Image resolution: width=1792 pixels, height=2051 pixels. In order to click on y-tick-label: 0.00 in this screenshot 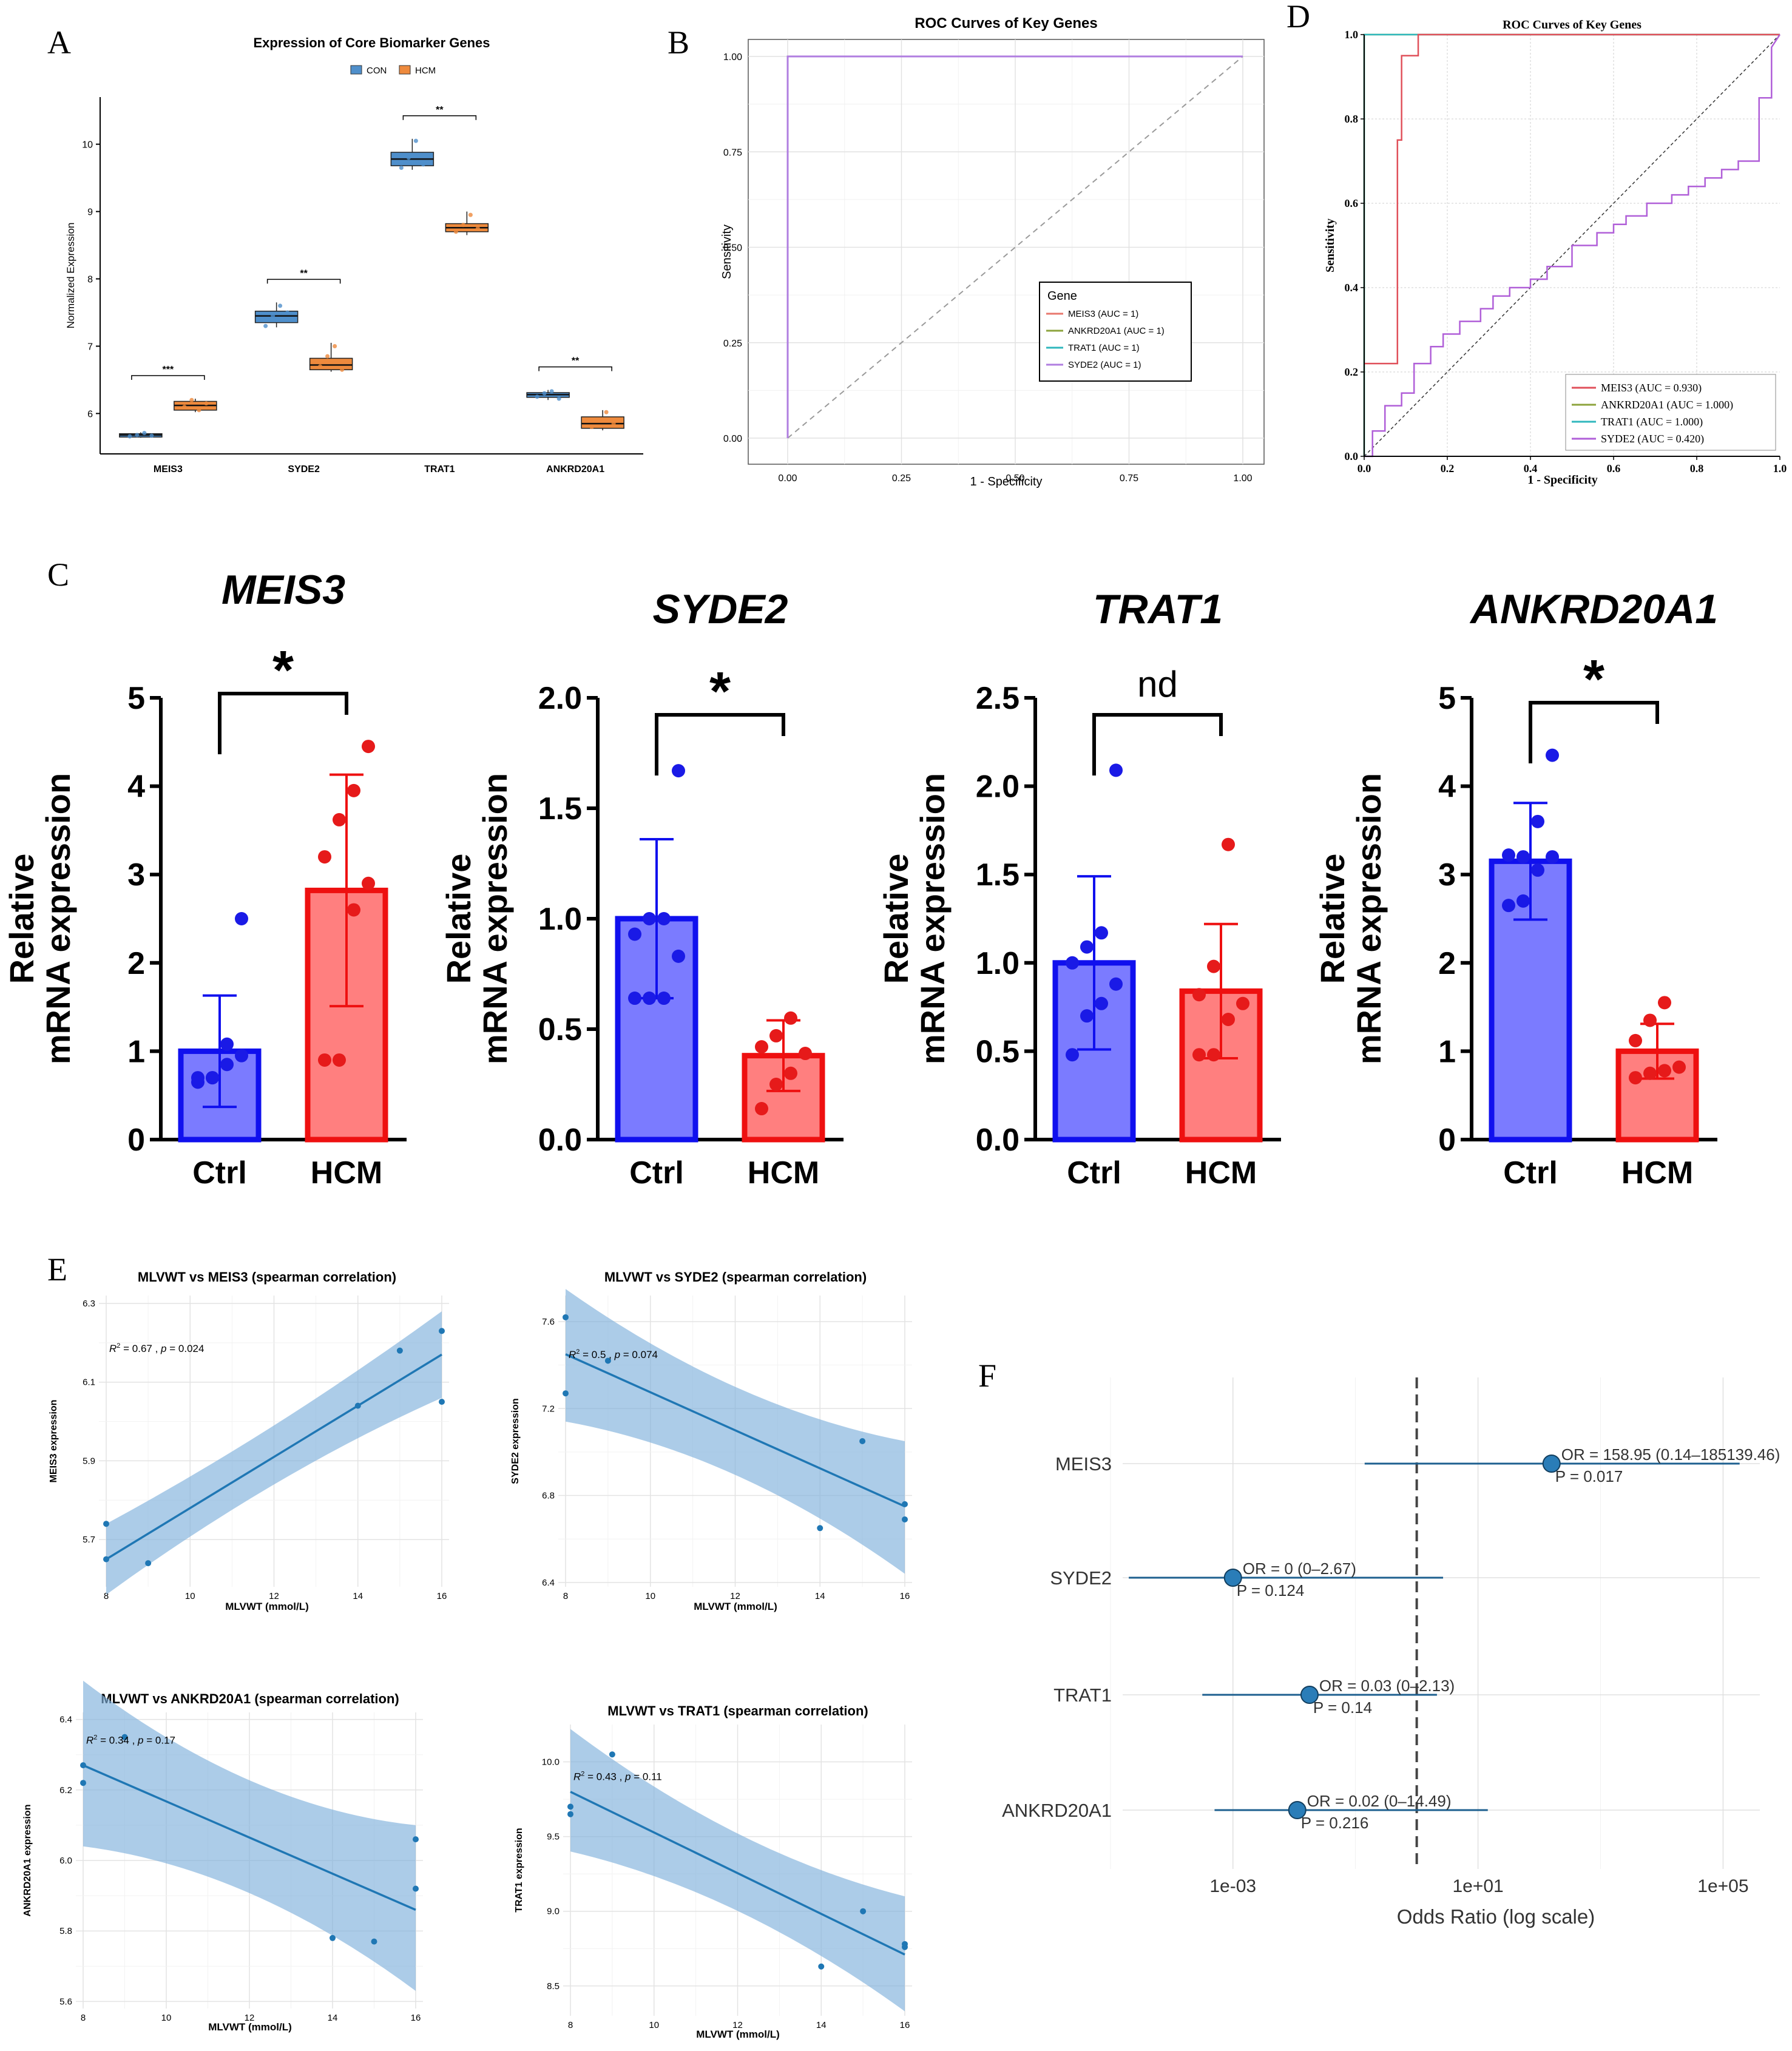, I will do `click(732, 439)`.